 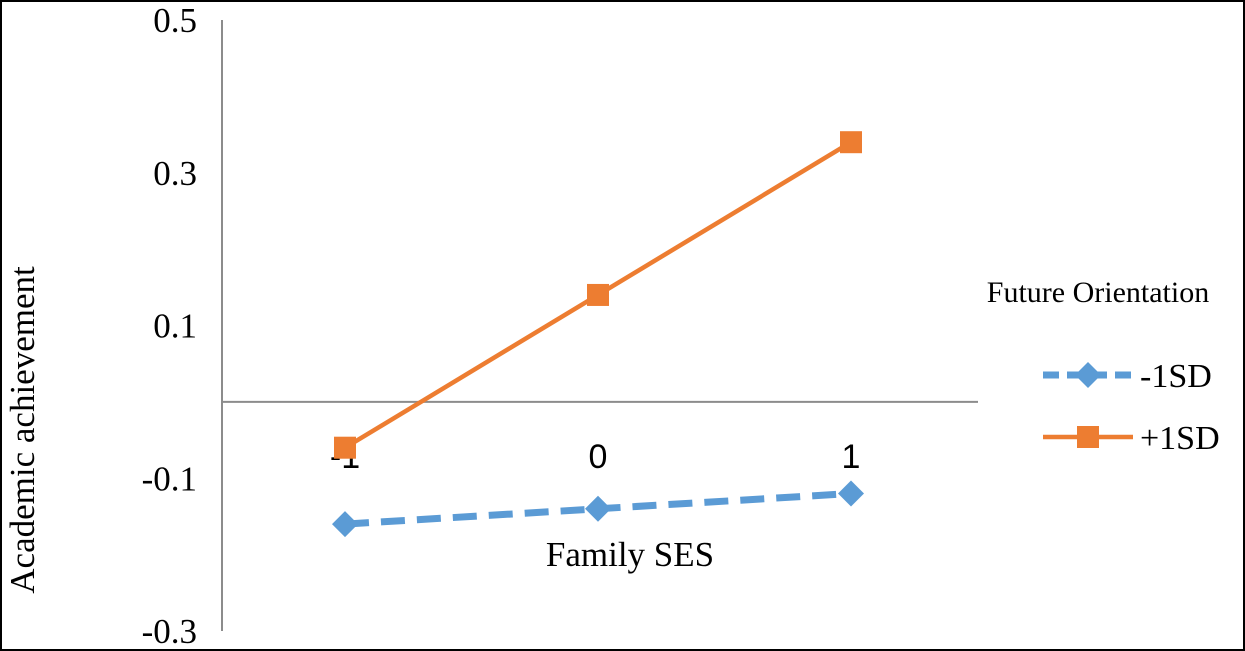 What do you see at coordinates (1131, 438) in the screenshot?
I see `legend-item: +1SD` at bounding box center [1131, 438].